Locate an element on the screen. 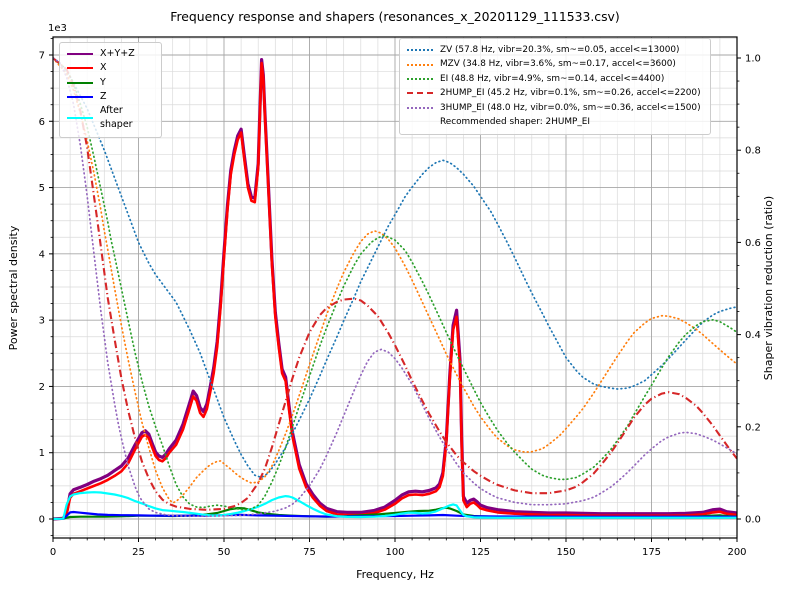  y-right-tick-label: 1.0 is located at coordinates (753, 59).